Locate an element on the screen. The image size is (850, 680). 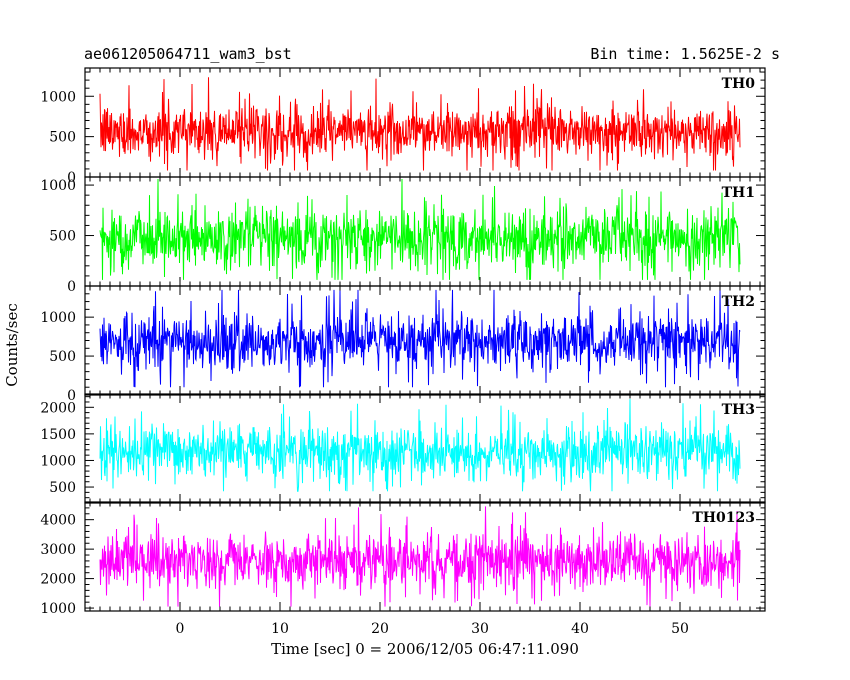
x-tick-label: 30 is located at coordinates (480, 629).